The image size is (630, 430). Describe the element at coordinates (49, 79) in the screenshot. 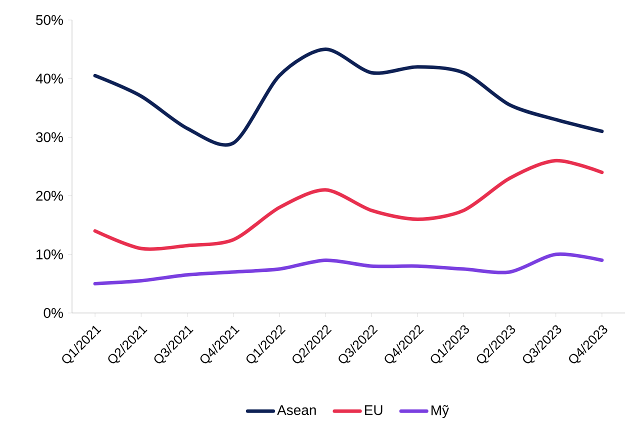

I see `y-tick-label: 40%` at that location.